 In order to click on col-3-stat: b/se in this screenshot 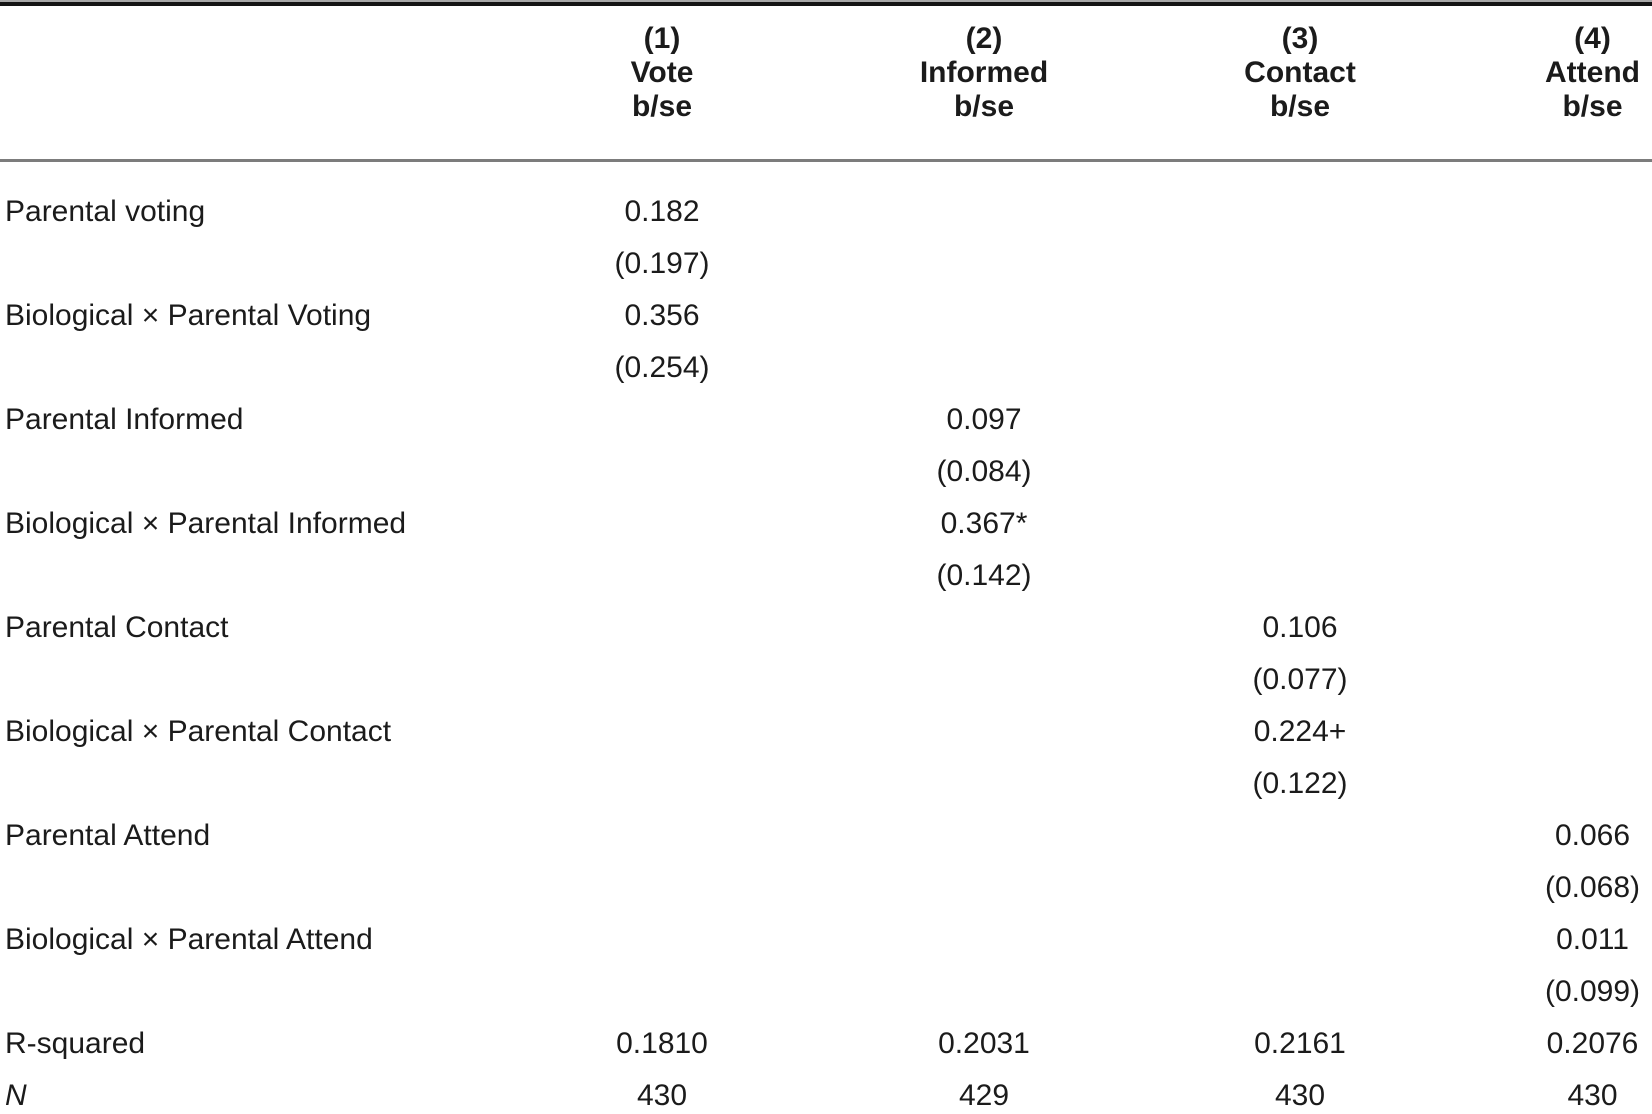, I will do `click(1300, 106)`.